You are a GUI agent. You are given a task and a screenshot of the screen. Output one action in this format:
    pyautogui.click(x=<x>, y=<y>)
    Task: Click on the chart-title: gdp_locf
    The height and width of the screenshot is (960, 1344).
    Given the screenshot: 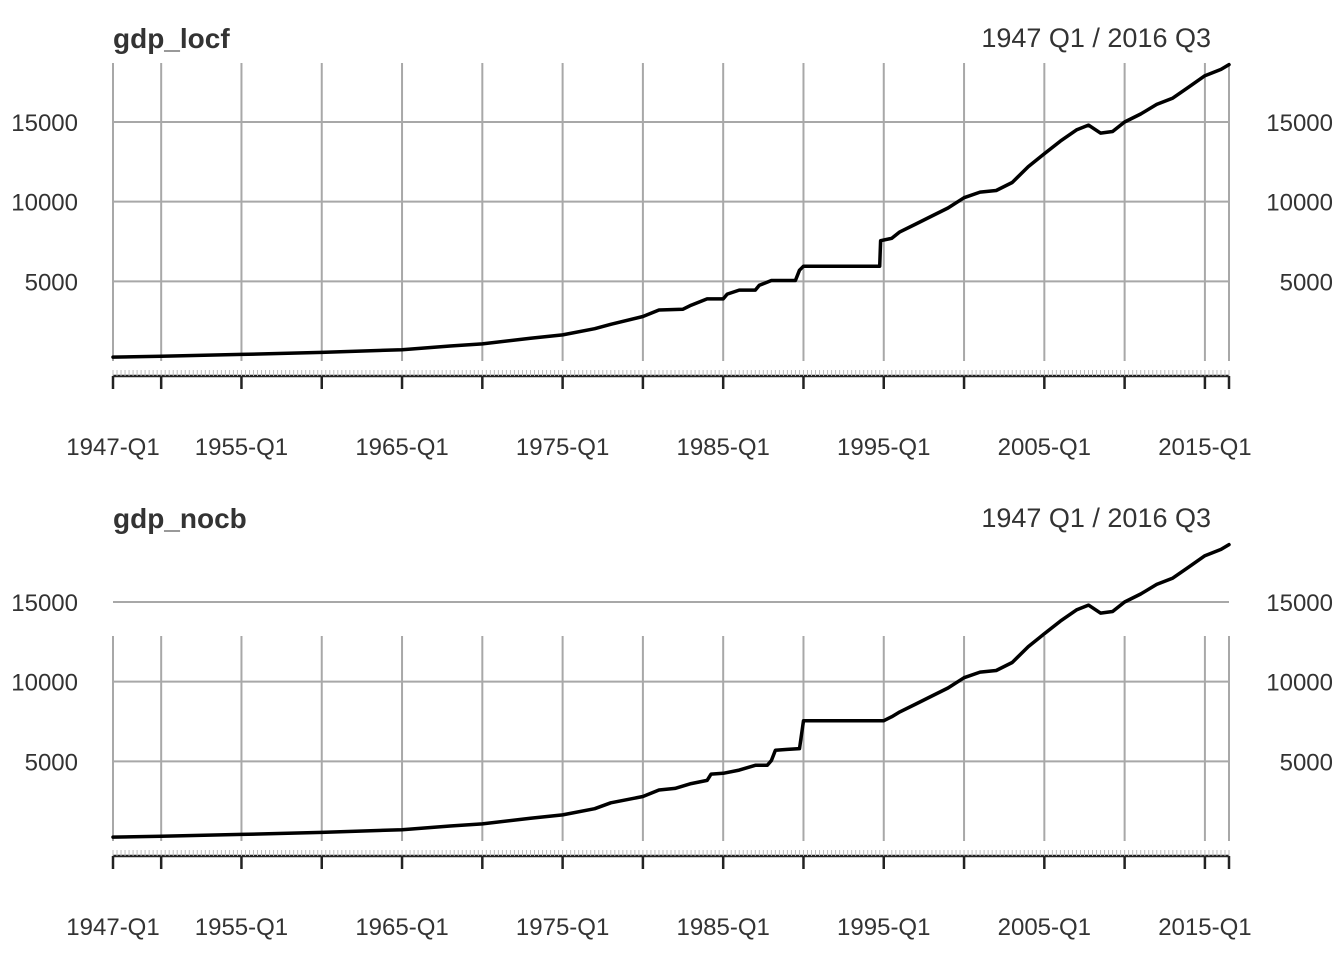 What is the action you would take?
    pyautogui.click(x=171, y=38)
    